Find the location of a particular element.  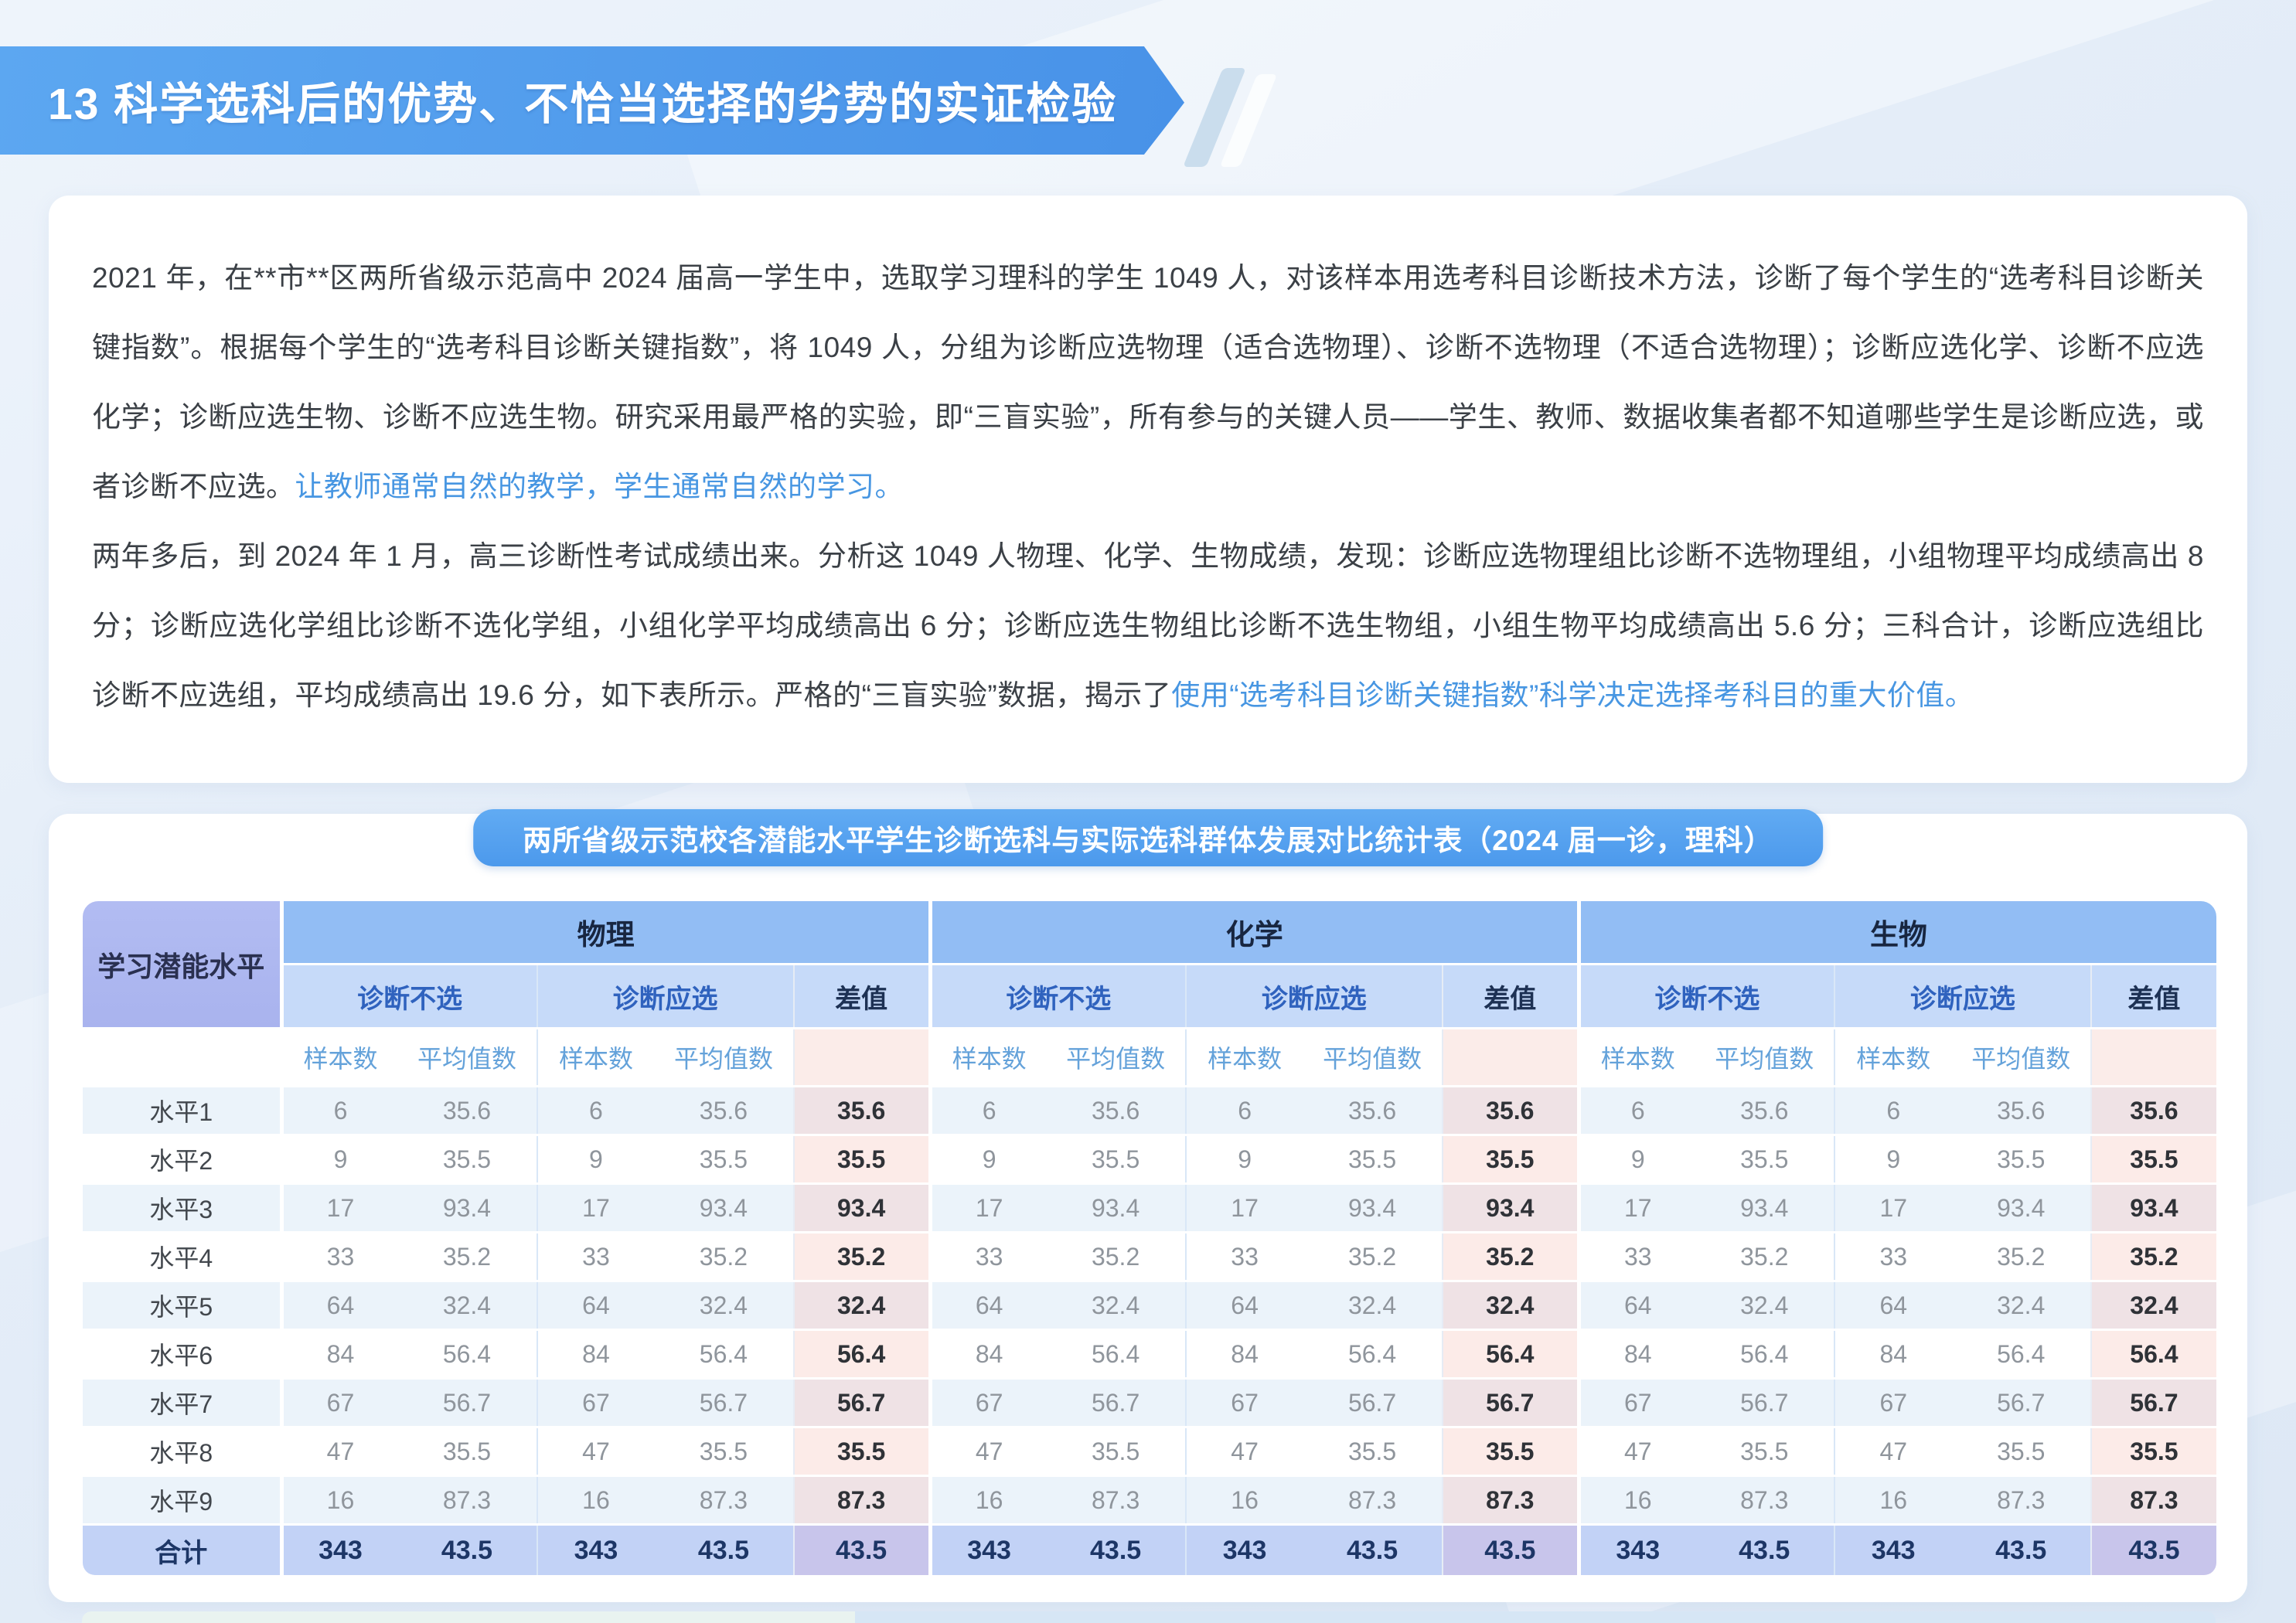

diff-value: 32.4 is located at coordinates (860, 1305).